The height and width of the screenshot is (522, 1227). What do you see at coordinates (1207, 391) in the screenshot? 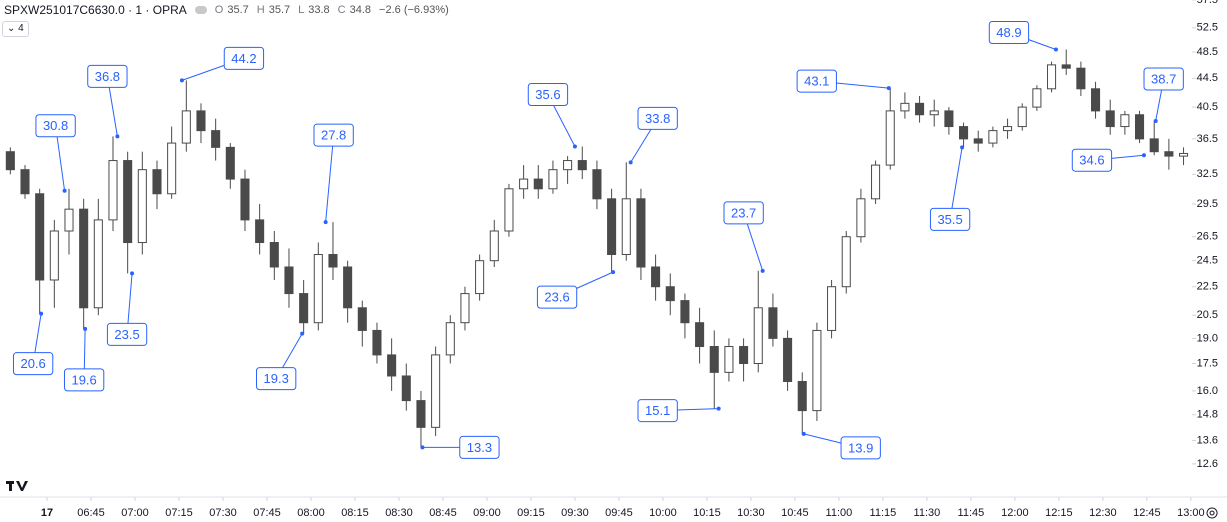
I see `y-tick-label: 16.0` at bounding box center [1207, 391].